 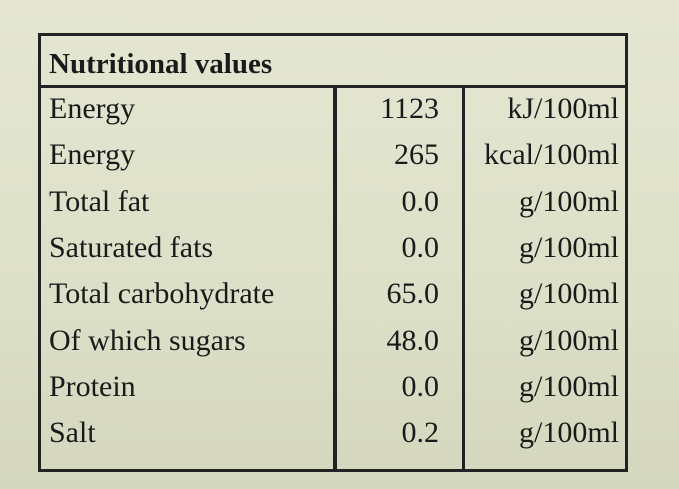 I want to click on nutrient-name: Of which sugars, so click(x=147, y=340).